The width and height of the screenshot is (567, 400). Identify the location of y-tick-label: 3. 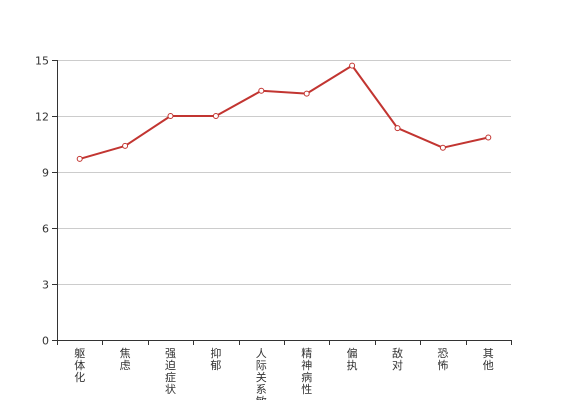
(45, 285).